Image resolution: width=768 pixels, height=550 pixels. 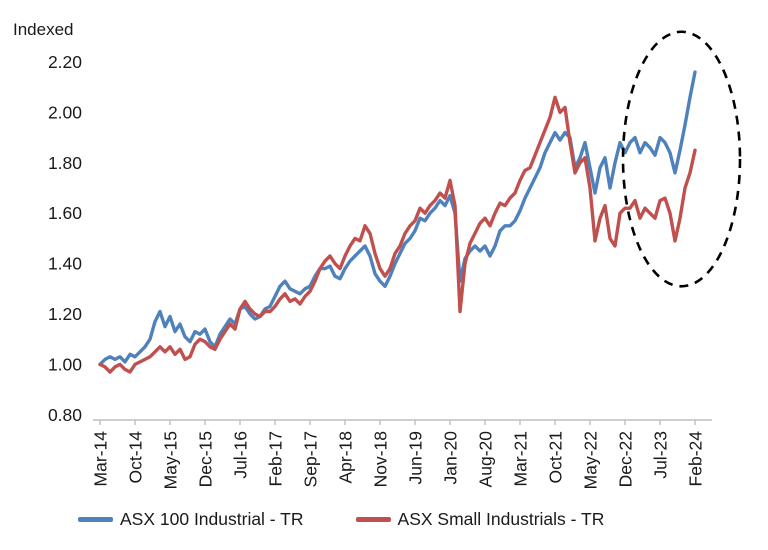 What do you see at coordinates (136, 457) in the screenshot?
I see `x-tick-label: Oct-14` at bounding box center [136, 457].